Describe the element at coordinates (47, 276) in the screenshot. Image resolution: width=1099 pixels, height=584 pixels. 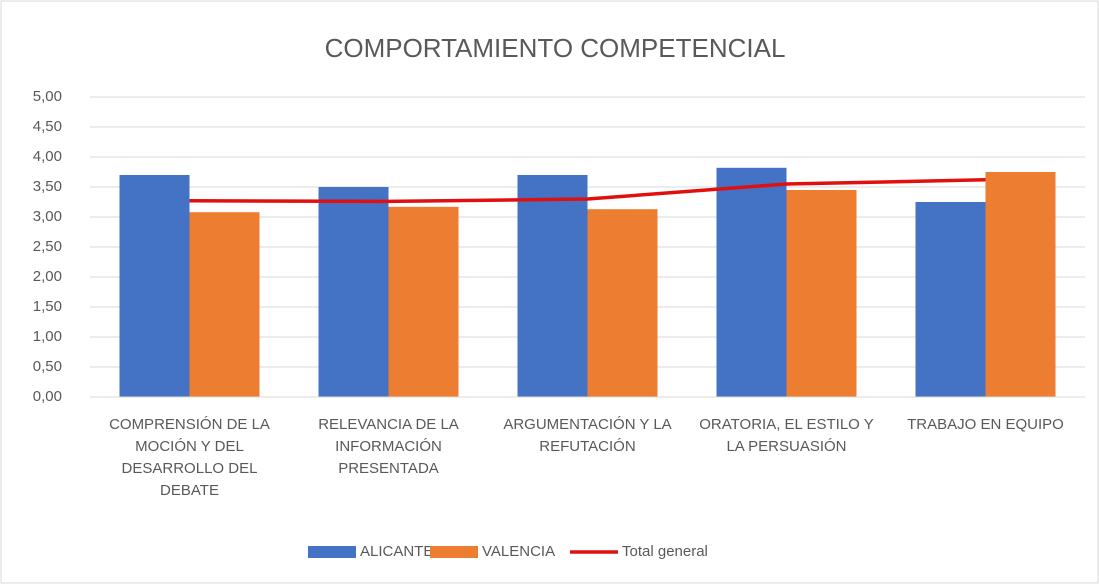
I see `y-tick-label: 2,00` at that location.